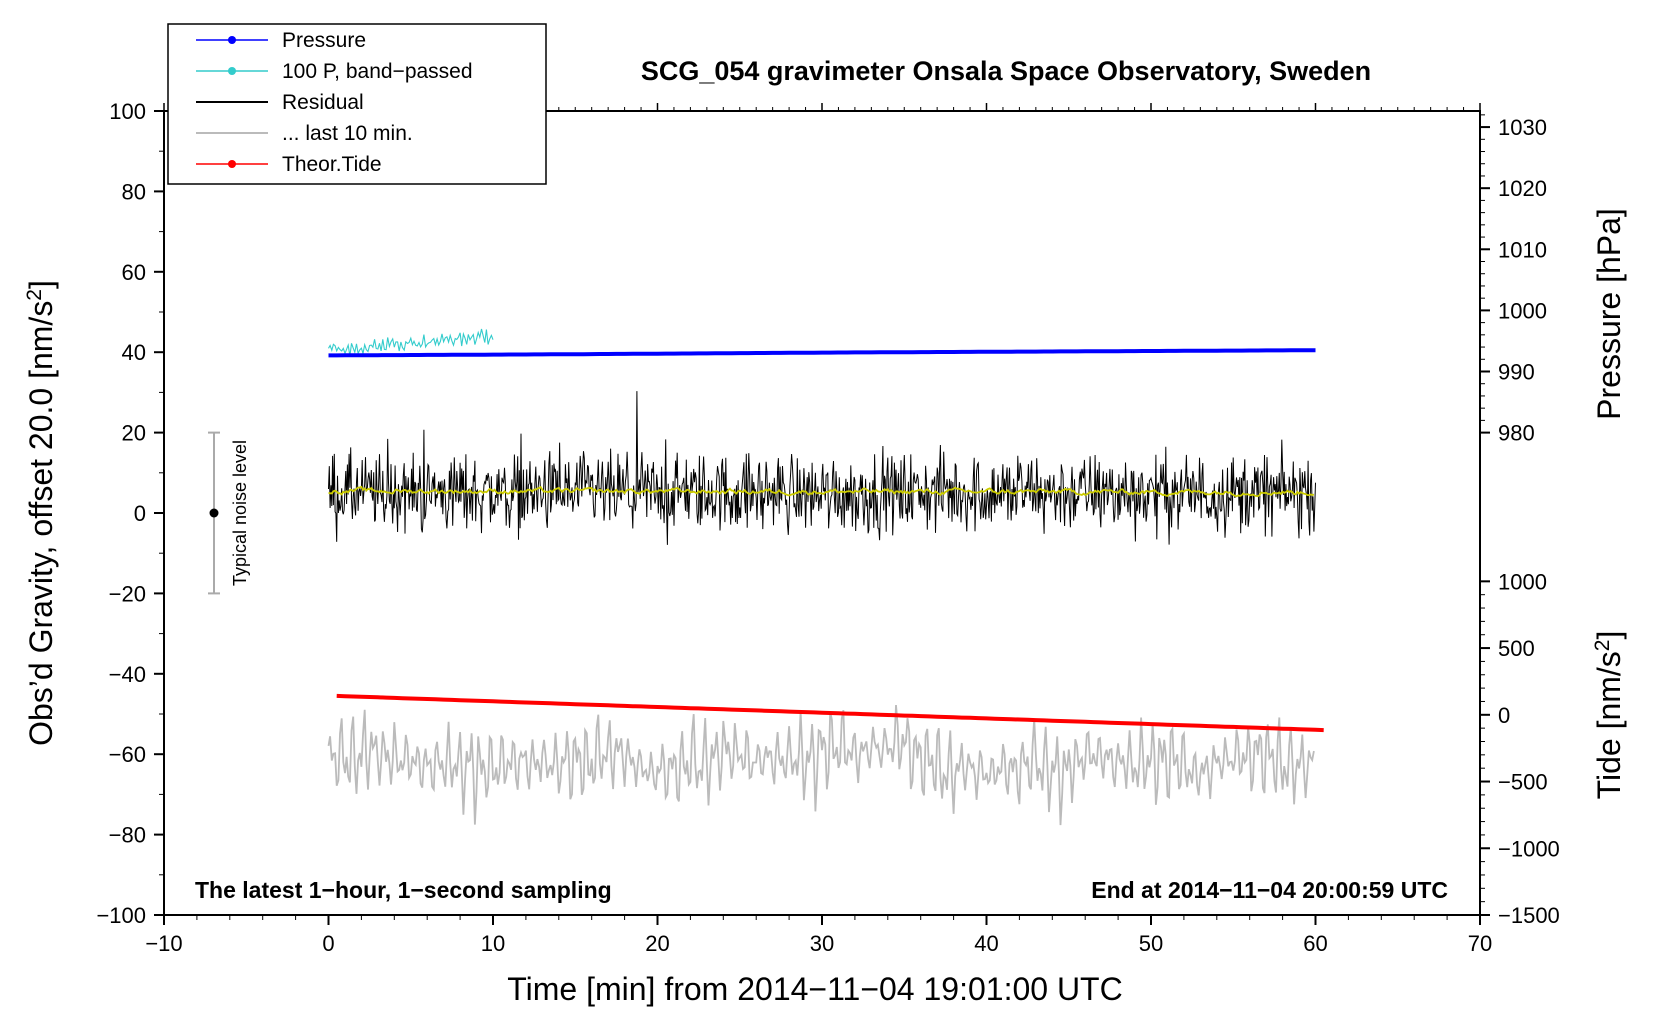 The width and height of the screenshot is (1660, 1020). Describe the element at coordinates (822, 468) in the screenshot. I see `series-residual-line` at that location.